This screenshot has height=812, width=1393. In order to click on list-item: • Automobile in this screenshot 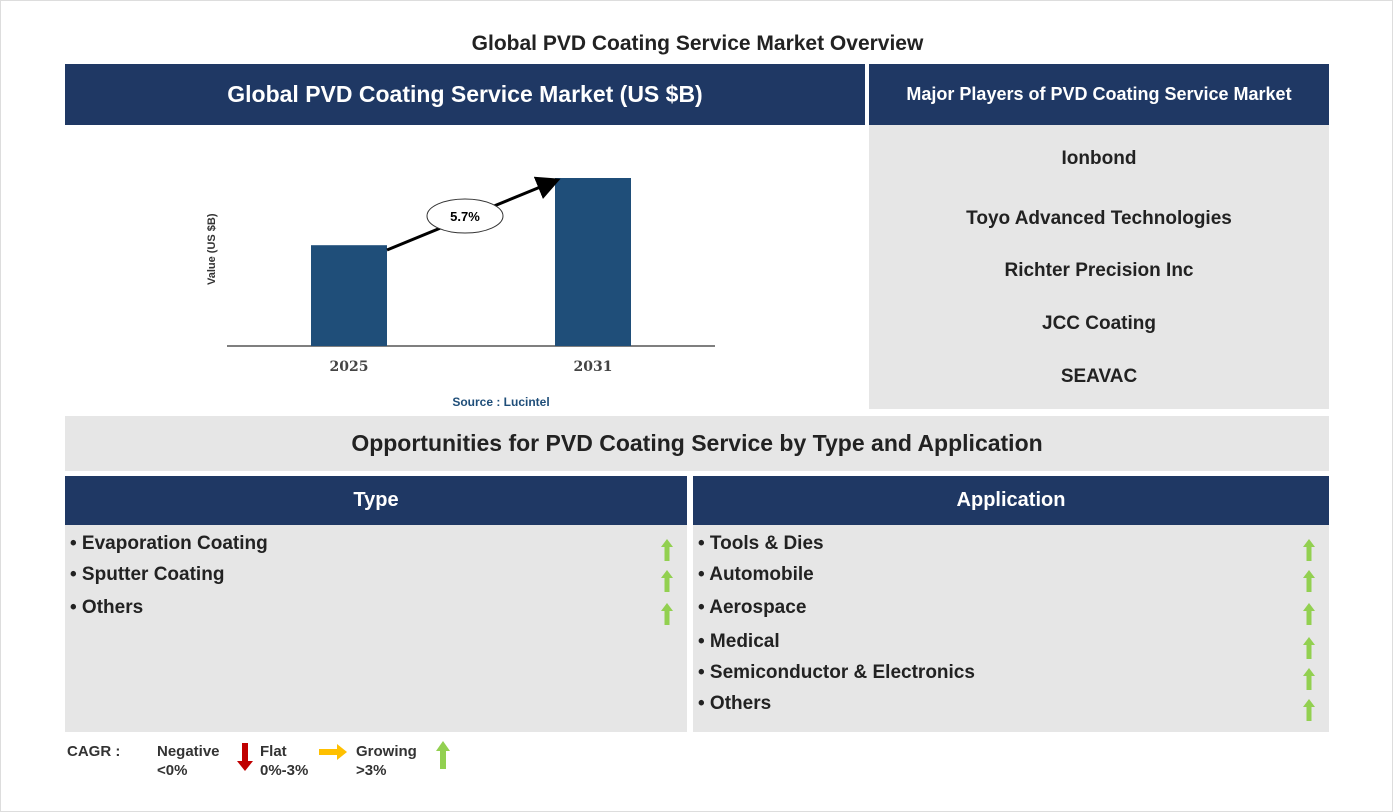, I will do `click(756, 574)`.